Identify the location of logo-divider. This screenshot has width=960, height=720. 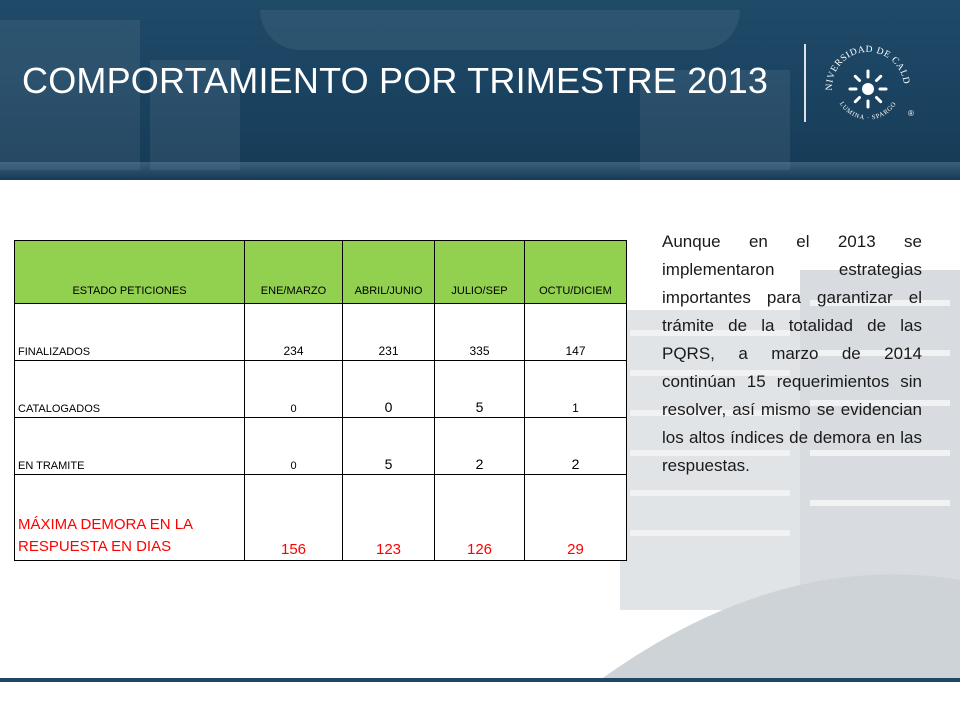
(805, 83).